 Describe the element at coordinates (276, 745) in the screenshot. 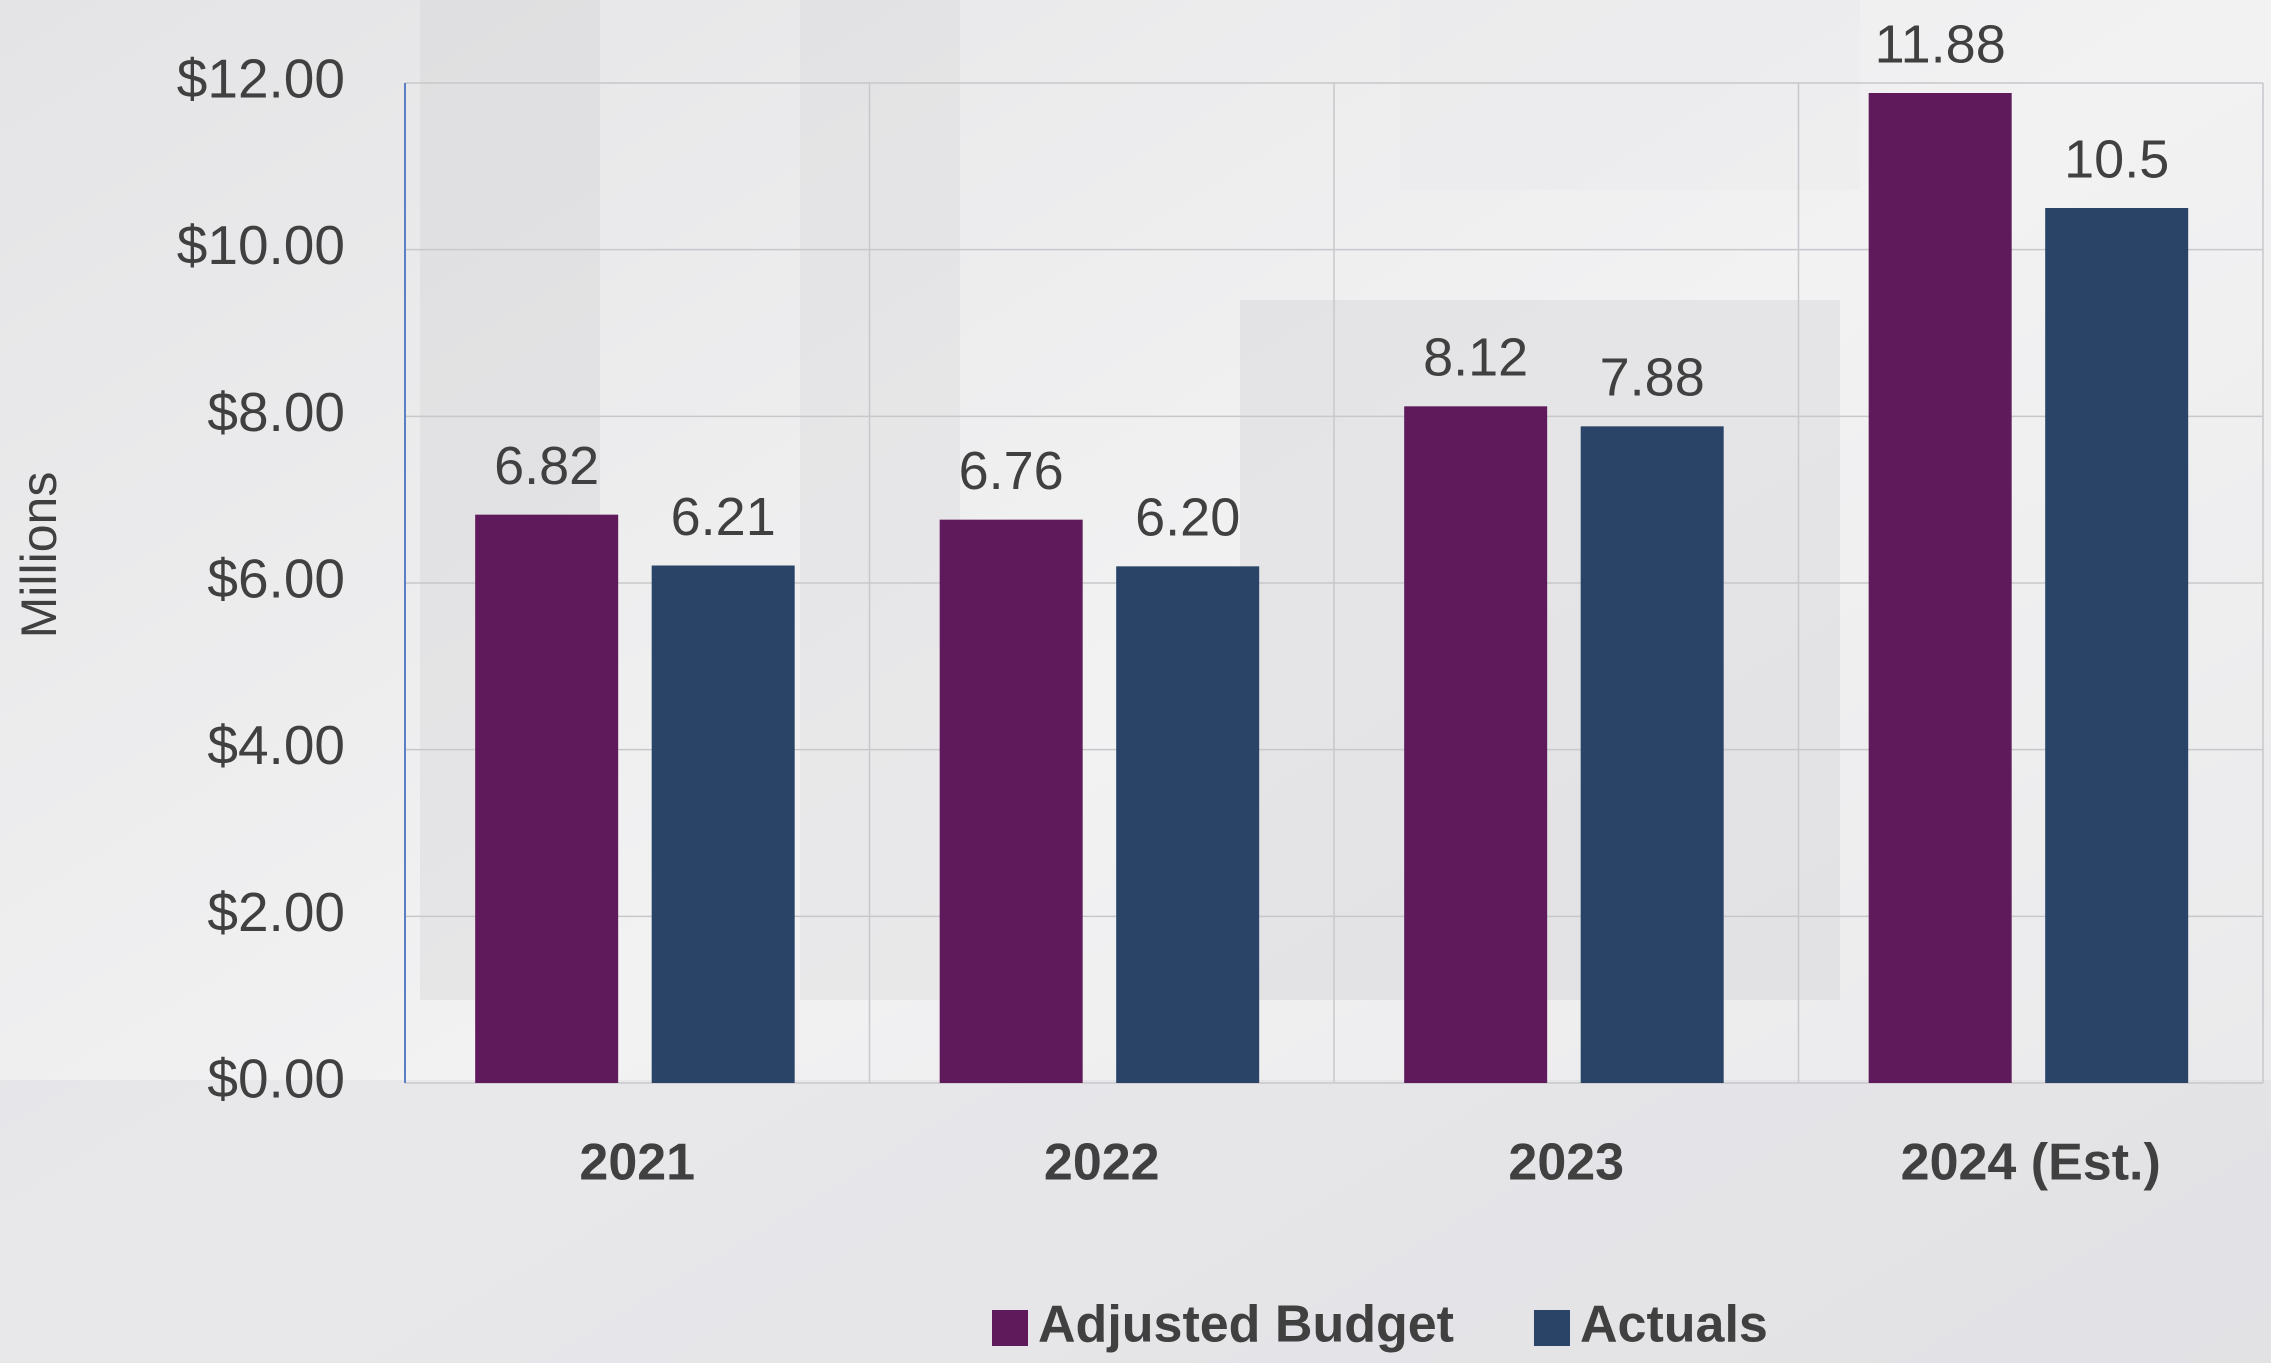

I see `y-tick-label: $4.00` at that location.